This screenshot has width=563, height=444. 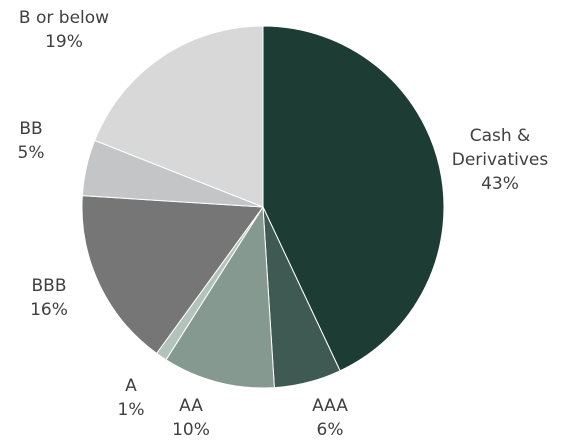 What do you see at coordinates (31, 141) in the screenshot?
I see `slice-label-bb: BB 5%` at bounding box center [31, 141].